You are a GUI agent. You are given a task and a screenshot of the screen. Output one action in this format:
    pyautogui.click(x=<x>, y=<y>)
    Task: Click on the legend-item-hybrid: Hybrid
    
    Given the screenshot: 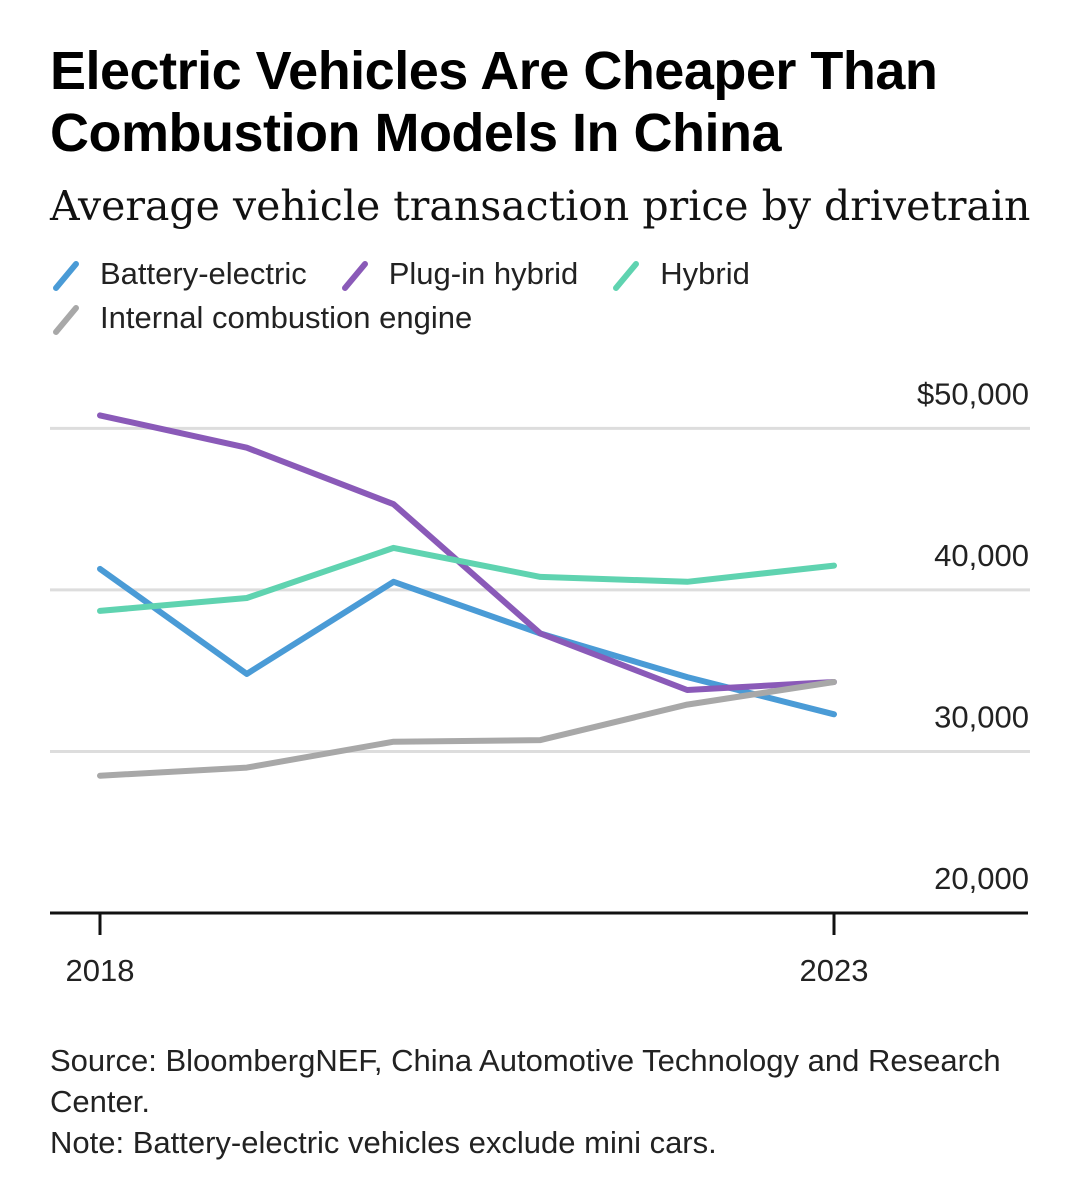 What is the action you would take?
    pyautogui.click(x=680, y=274)
    